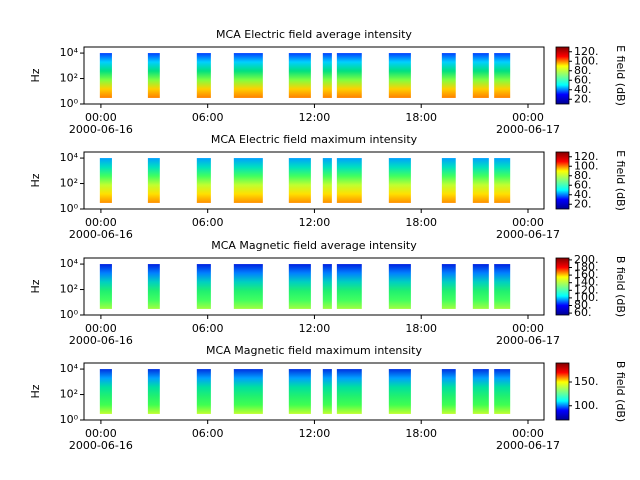 This screenshot has width=640, height=480. What do you see at coordinates (314, 350) in the screenshot?
I see `panel-title: MCA Magnetic field maximum intensity` at bounding box center [314, 350].